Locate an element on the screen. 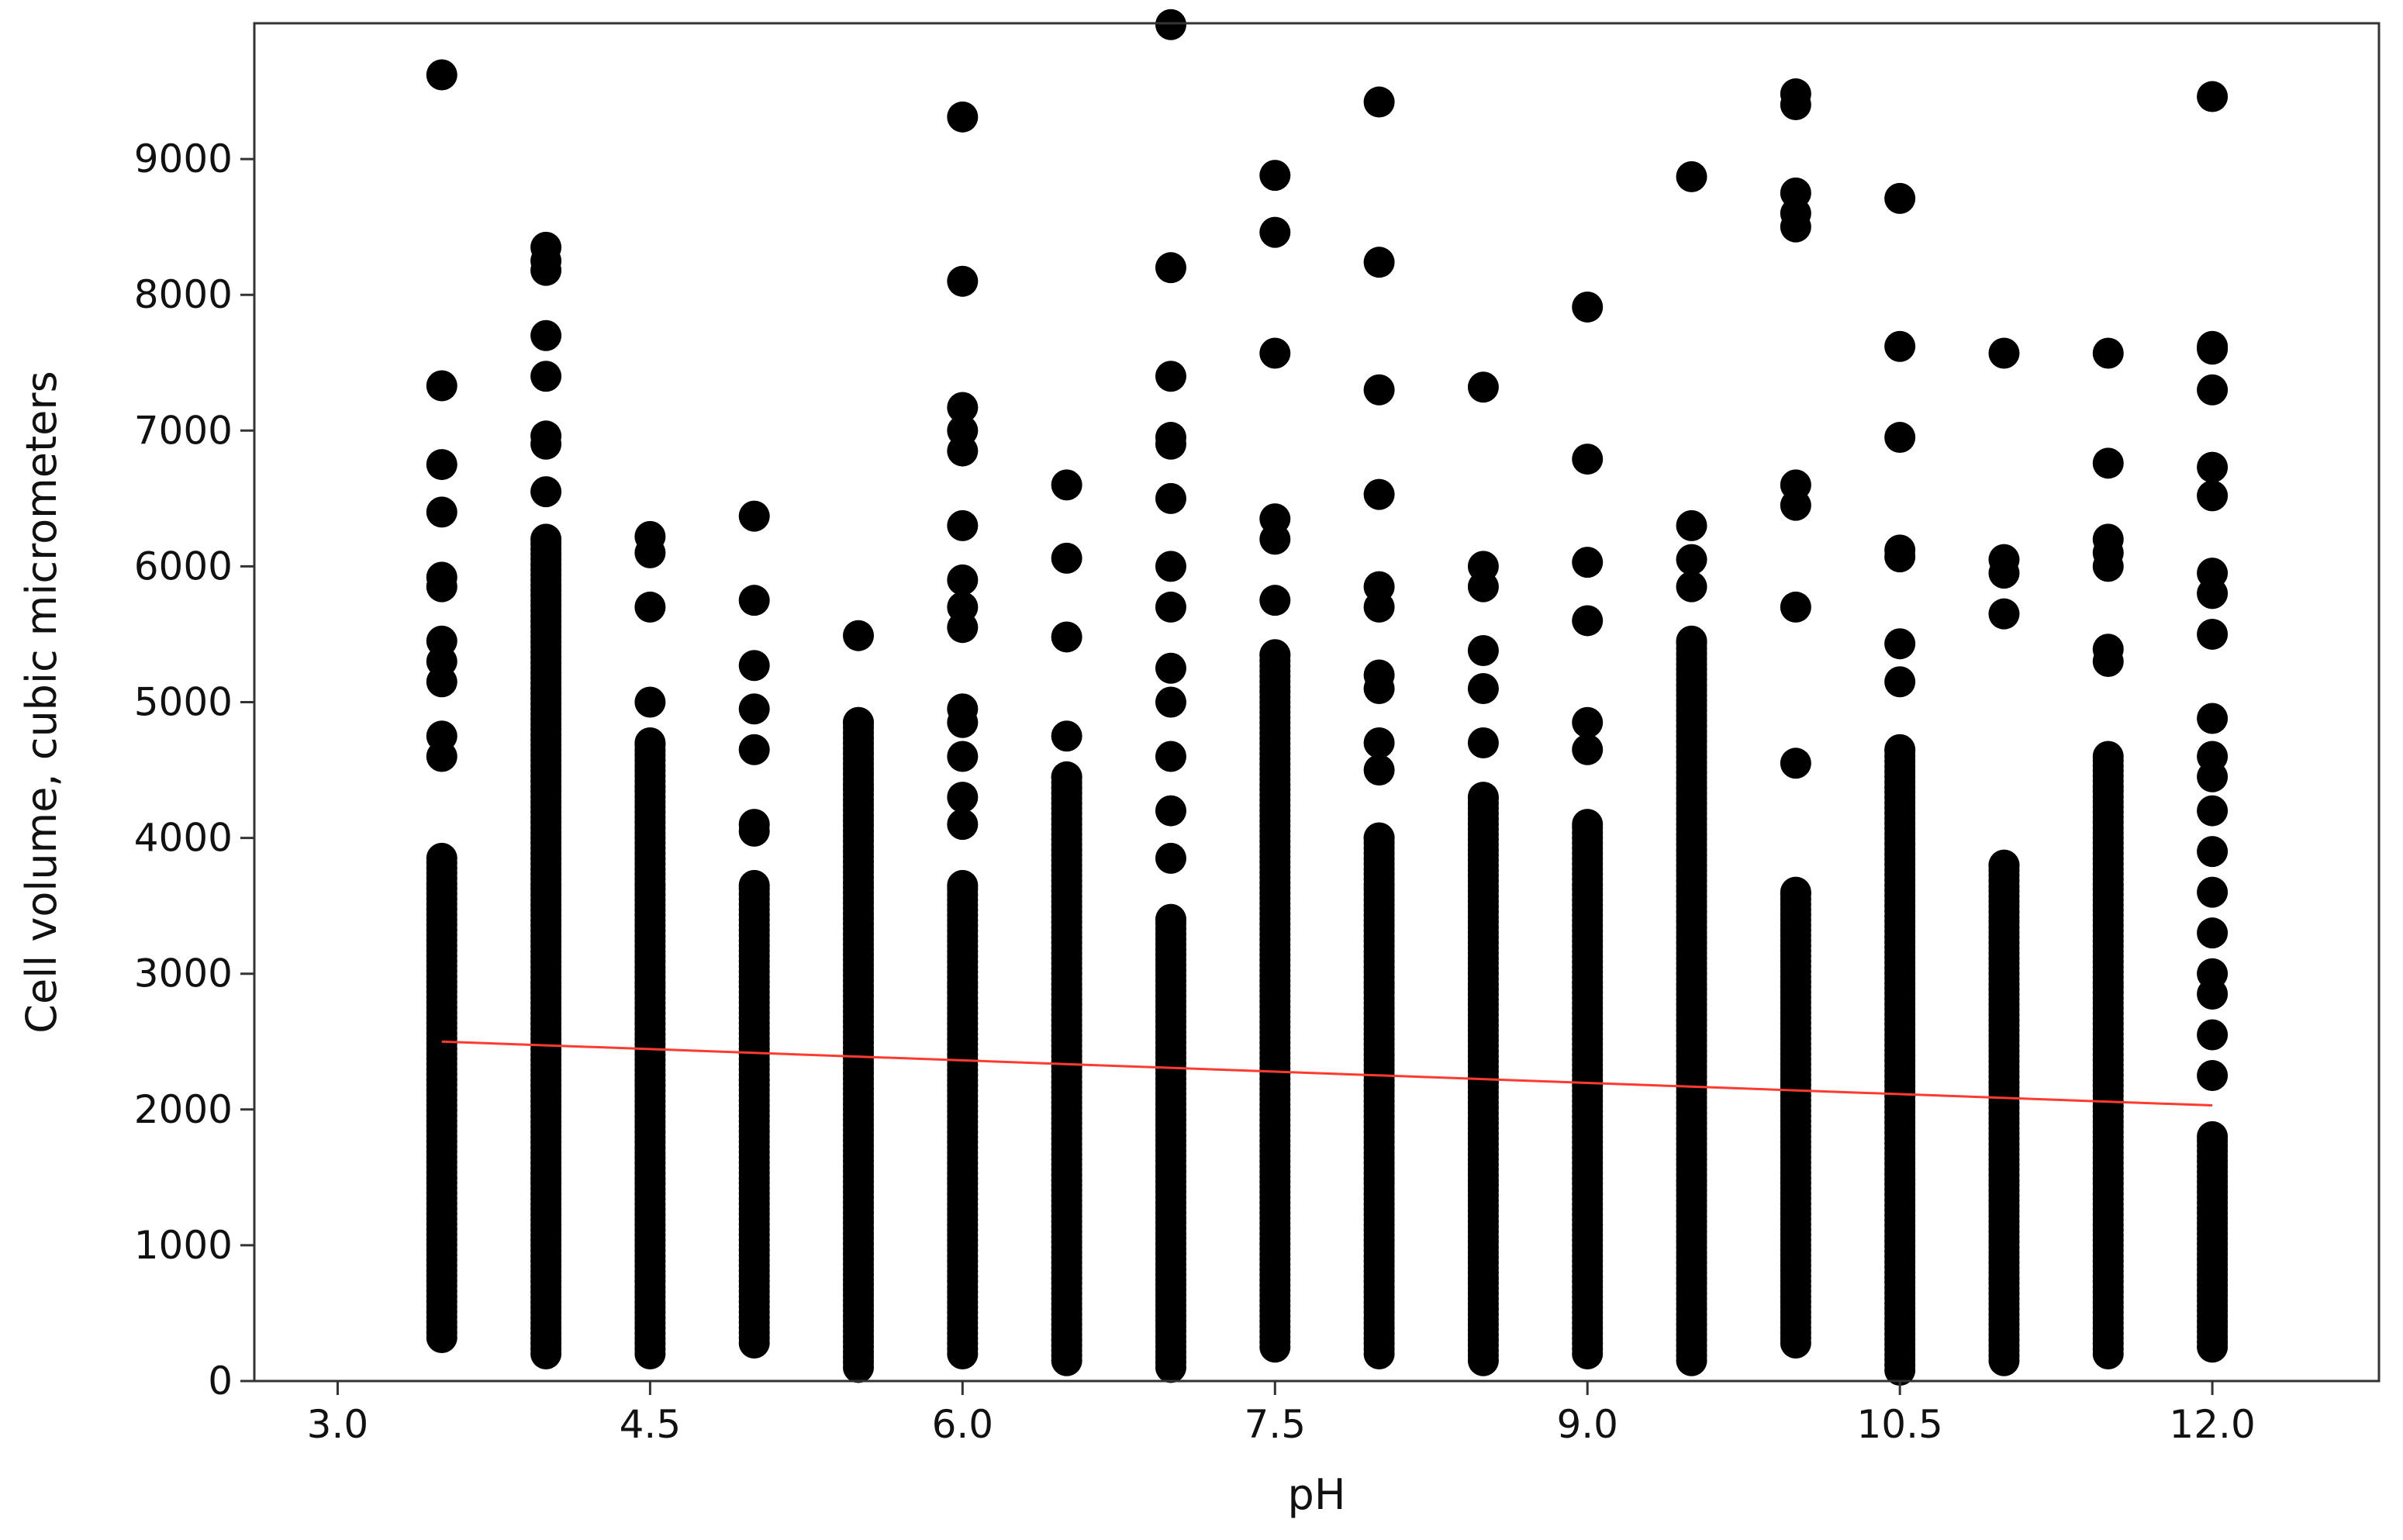 The width and height of the screenshot is (2403, 1540). regression-line is located at coordinates (1327, 1073).